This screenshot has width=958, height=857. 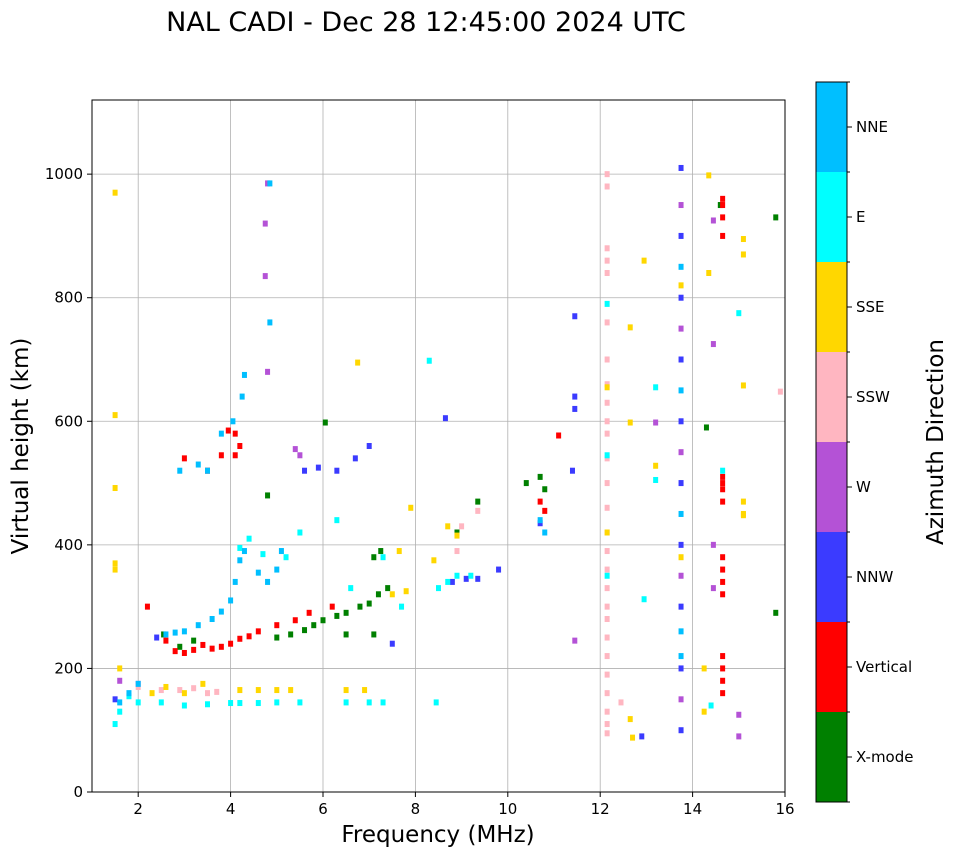 I want to click on colorbar-label-item: X-mode, so click(x=884, y=757).